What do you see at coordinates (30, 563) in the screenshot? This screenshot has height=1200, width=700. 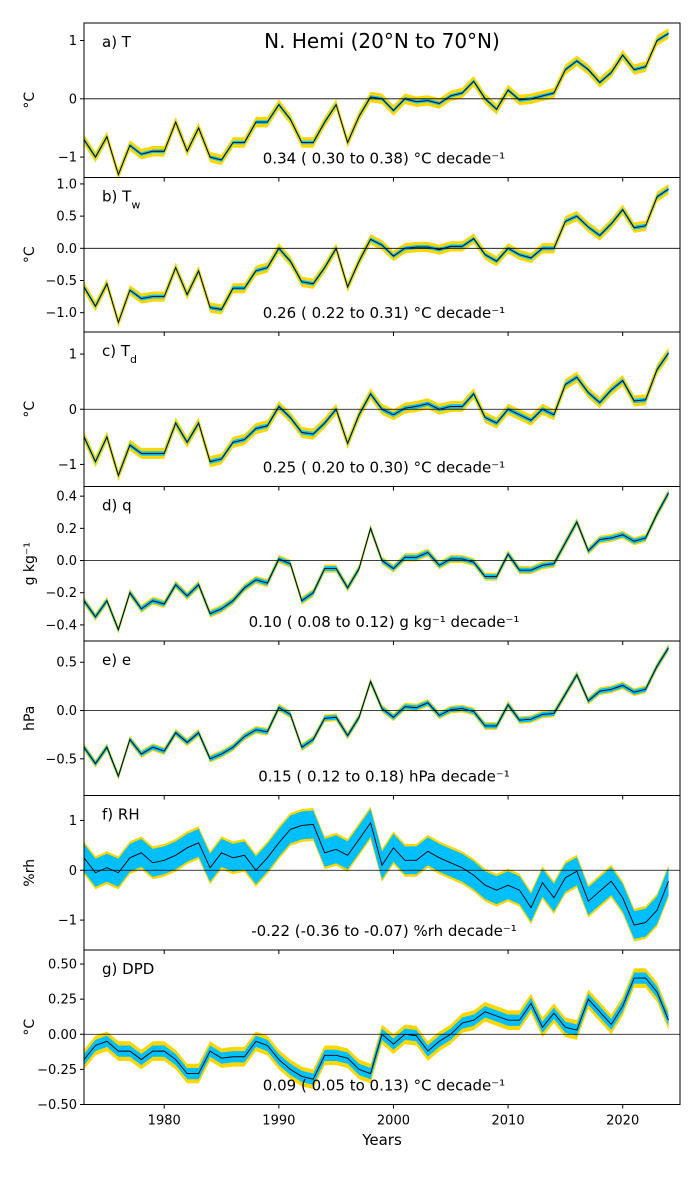 I see `y-axis-label: g kg⁻¹` at bounding box center [30, 563].